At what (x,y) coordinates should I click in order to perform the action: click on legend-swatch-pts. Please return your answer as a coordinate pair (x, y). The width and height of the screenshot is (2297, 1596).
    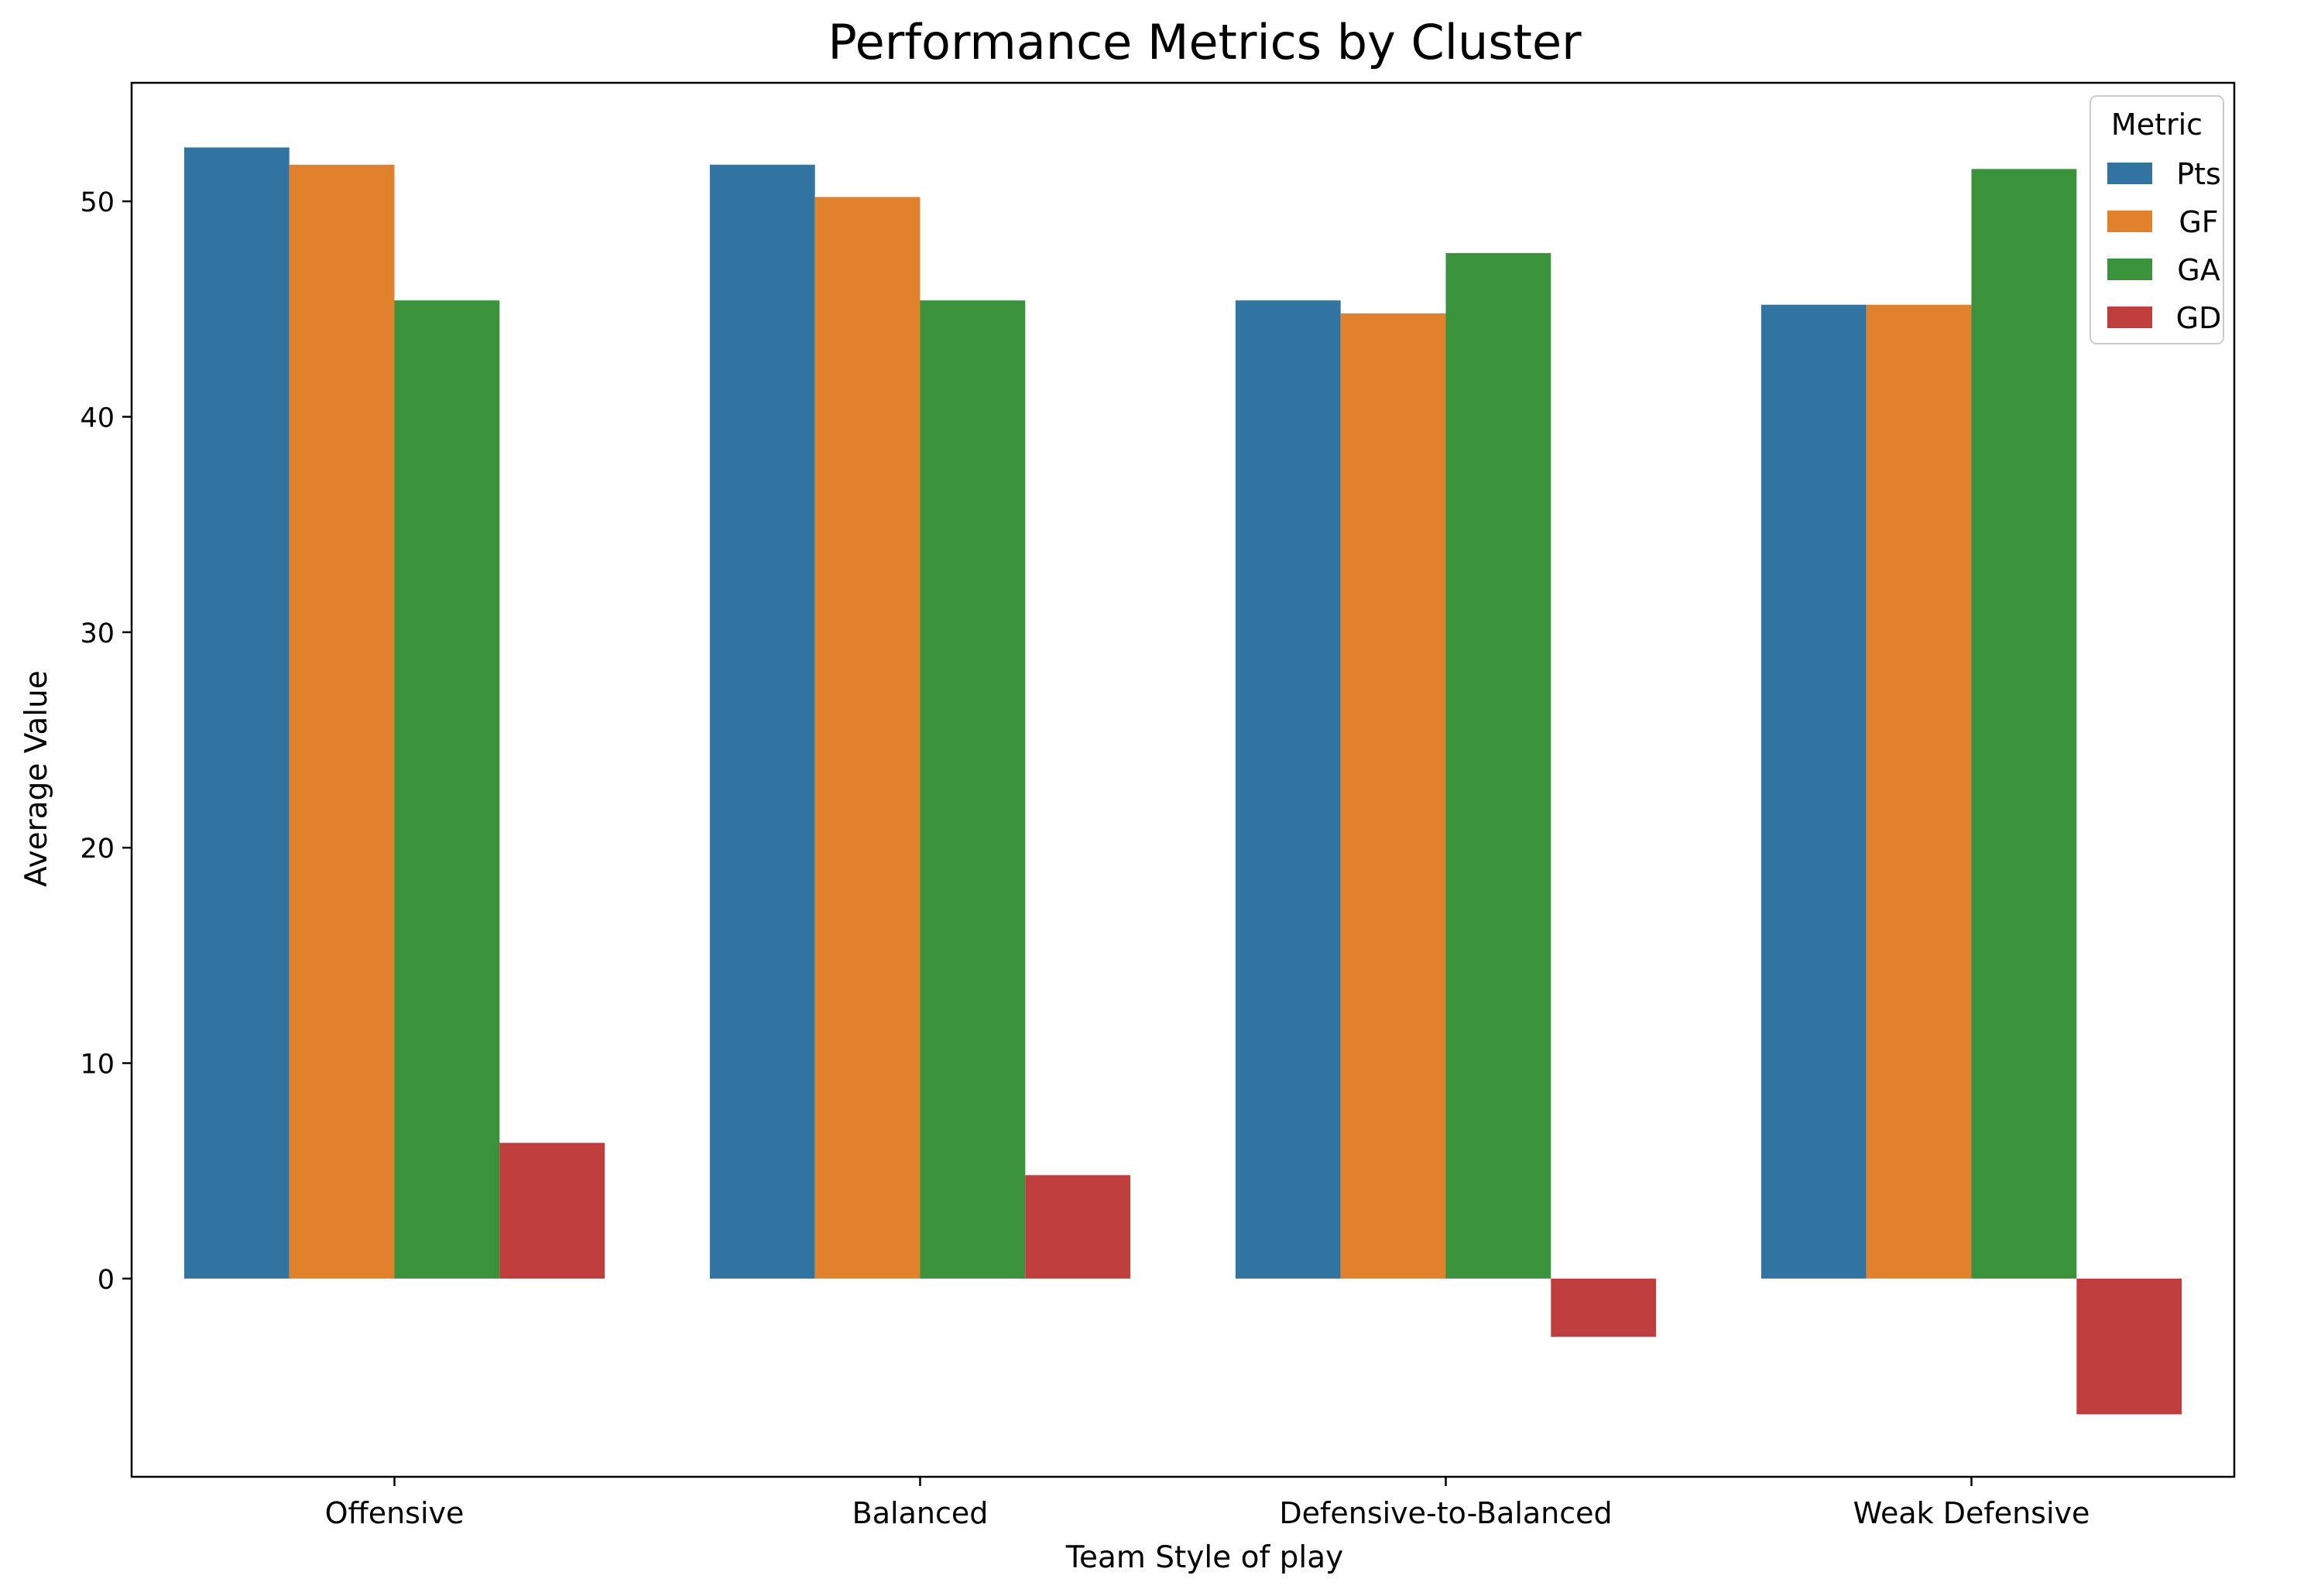
    Looking at the image, I should click on (2129, 173).